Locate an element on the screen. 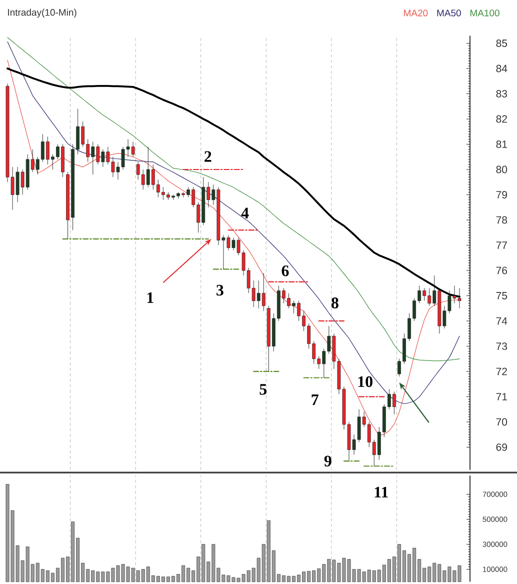 This screenshot has width=517, height=584. y-tick-label: 72 is located at coordinates (501, 372).